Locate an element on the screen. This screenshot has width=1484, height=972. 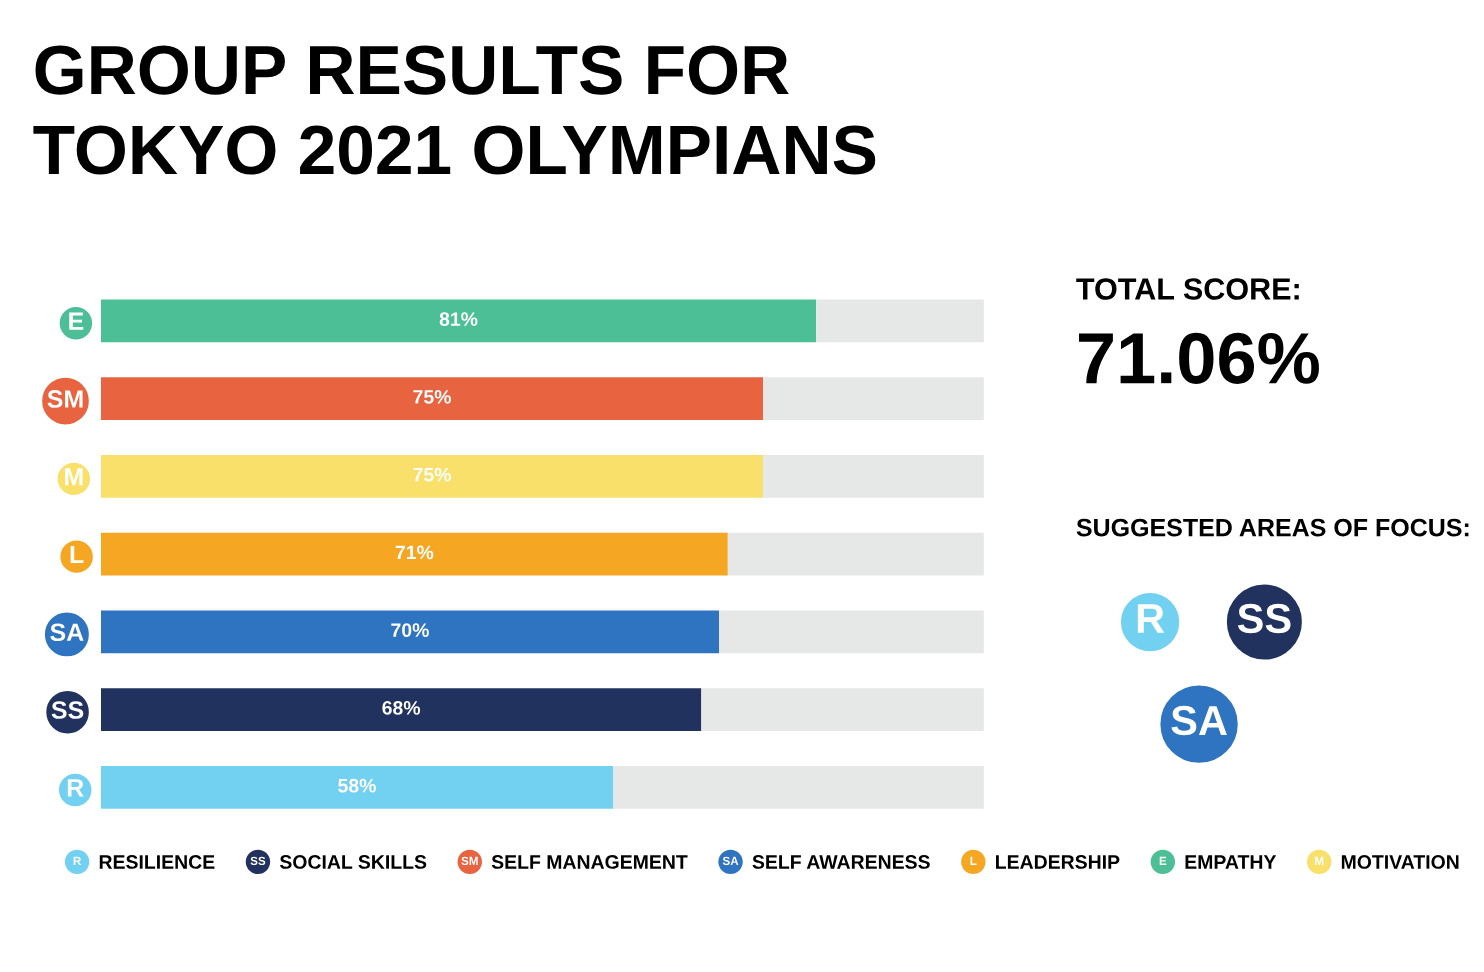
text: TOTAL SCORE: is located at coordinates (1187, 289).